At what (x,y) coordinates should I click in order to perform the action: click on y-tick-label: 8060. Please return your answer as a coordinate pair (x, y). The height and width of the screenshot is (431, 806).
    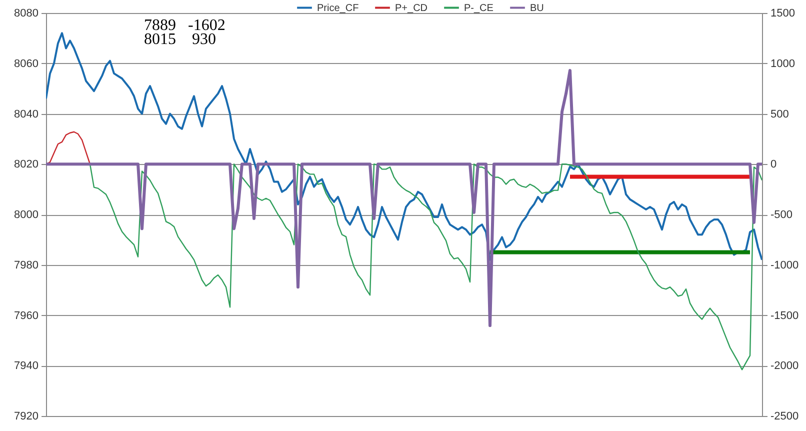
    Looking at the image, I should click on (26, 64).